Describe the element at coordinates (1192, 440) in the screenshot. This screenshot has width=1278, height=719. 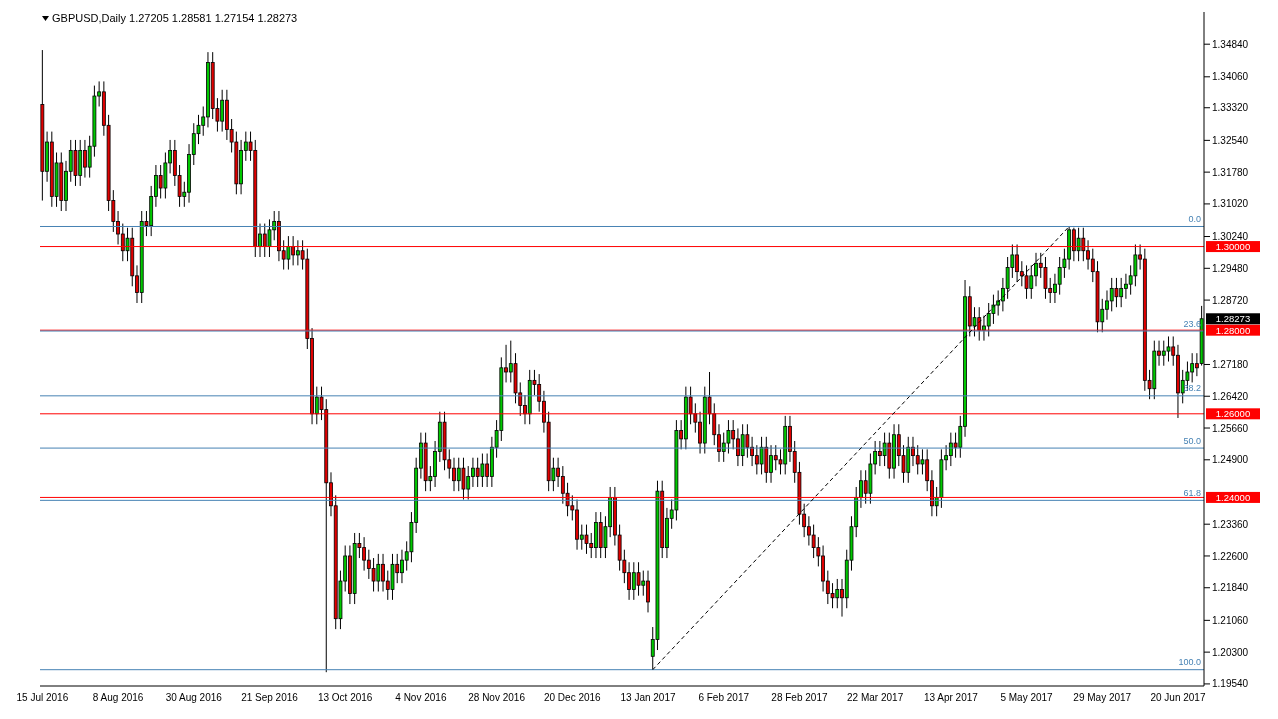
I see `annotation: 50.0` at that location.